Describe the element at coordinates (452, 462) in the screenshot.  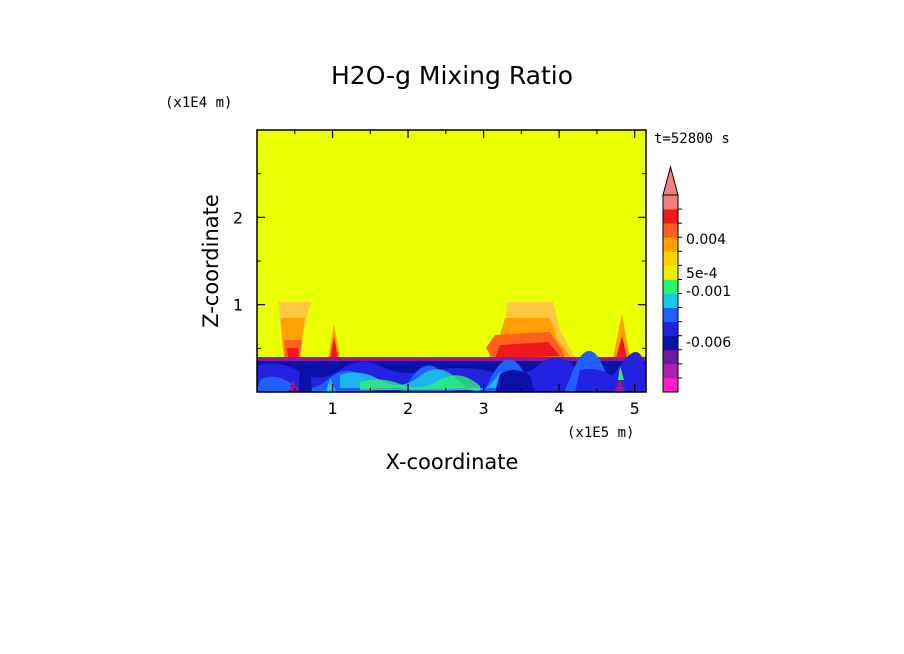
I see `x-axis-label: X-coordinate` at that location.